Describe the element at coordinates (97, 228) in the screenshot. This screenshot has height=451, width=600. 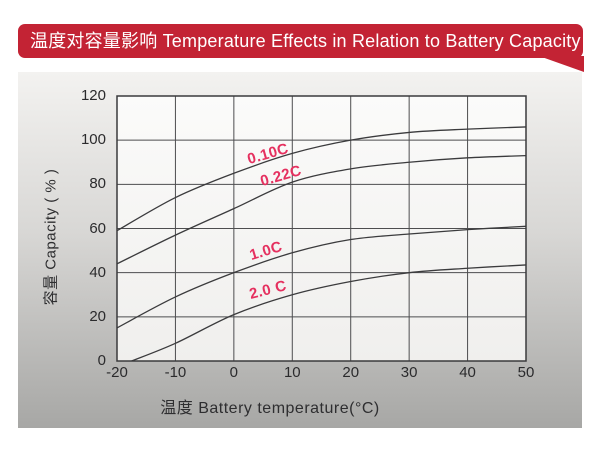
I see `y-tick-label: 60` at that location.